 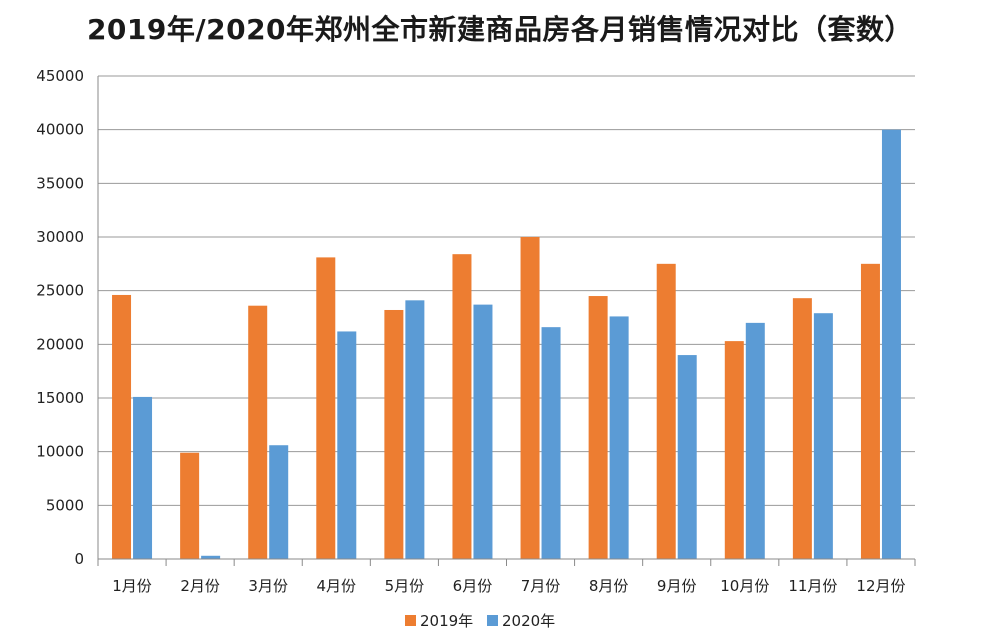 What do you see at coordinates (405, 586) in the screenshot?
I see `x-tick-label: 5月份` at bounding box center [405, 586].